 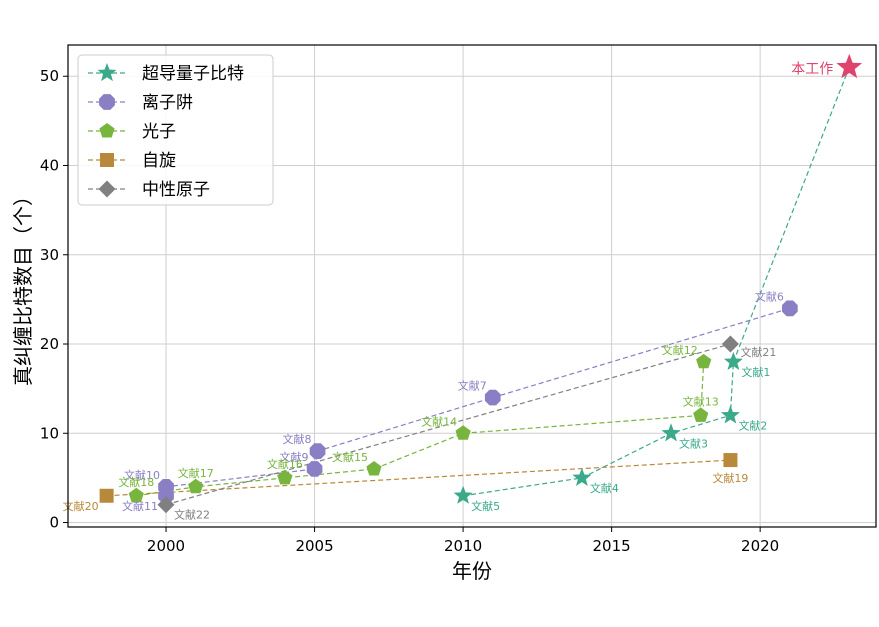 I want to click on point-label: 文献16, so click(x=285, y=464).